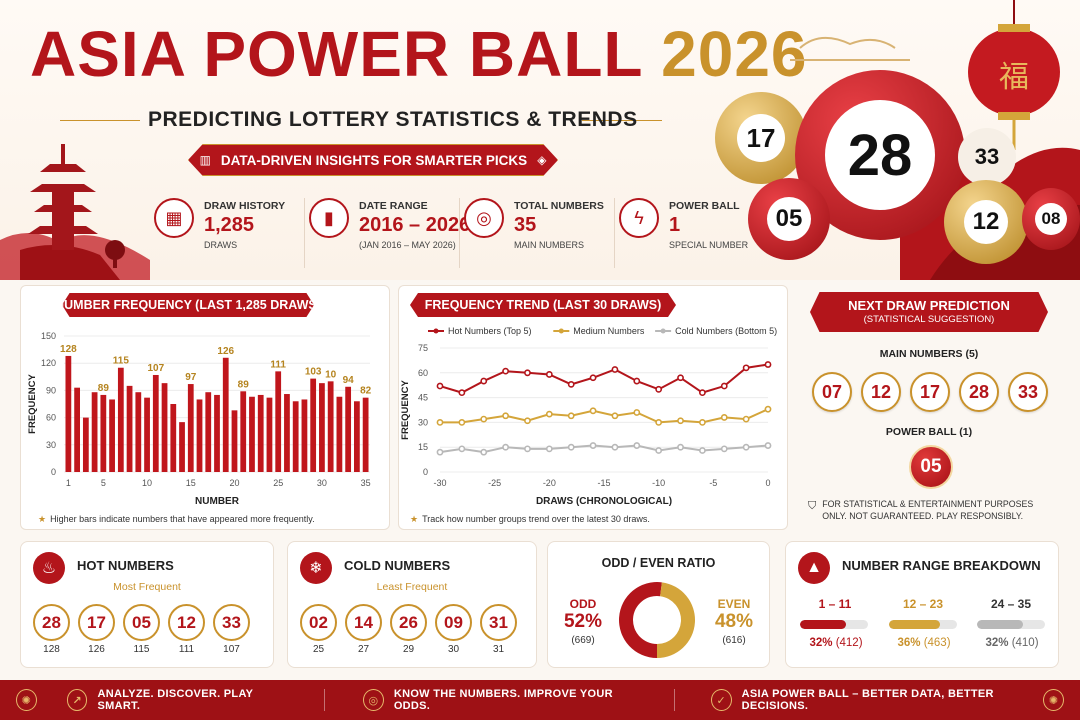 This screenshot has height=720, width=1080. What do you see at coordinates (494, 483) in the screenshot?
I see `x-tick-label: -25` at bounding box center [494, 483].